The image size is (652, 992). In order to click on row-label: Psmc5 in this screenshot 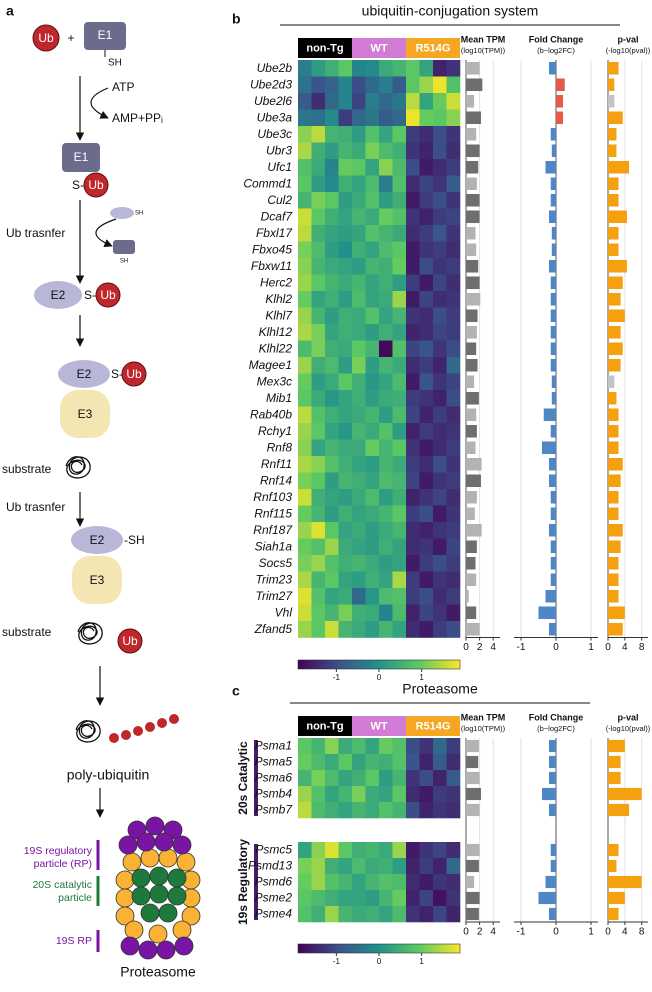, I will do `click(273, 850)`.